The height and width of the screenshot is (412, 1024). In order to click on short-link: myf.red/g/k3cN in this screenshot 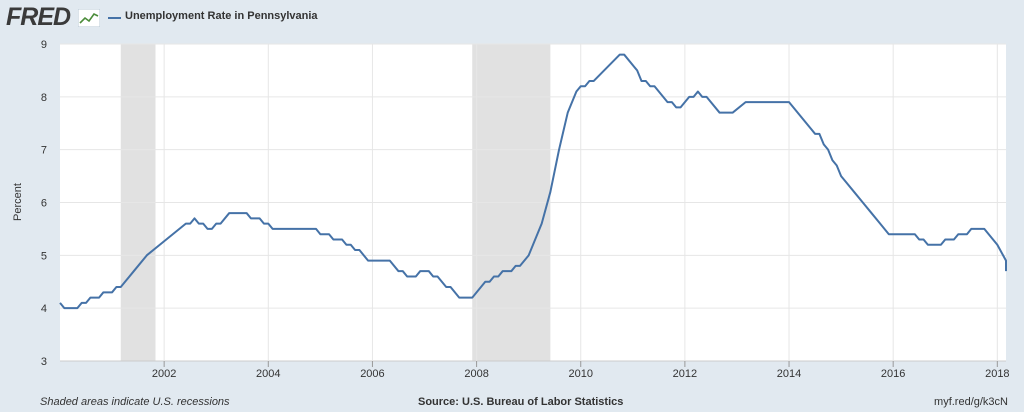, I will do `click(971, 402)`.